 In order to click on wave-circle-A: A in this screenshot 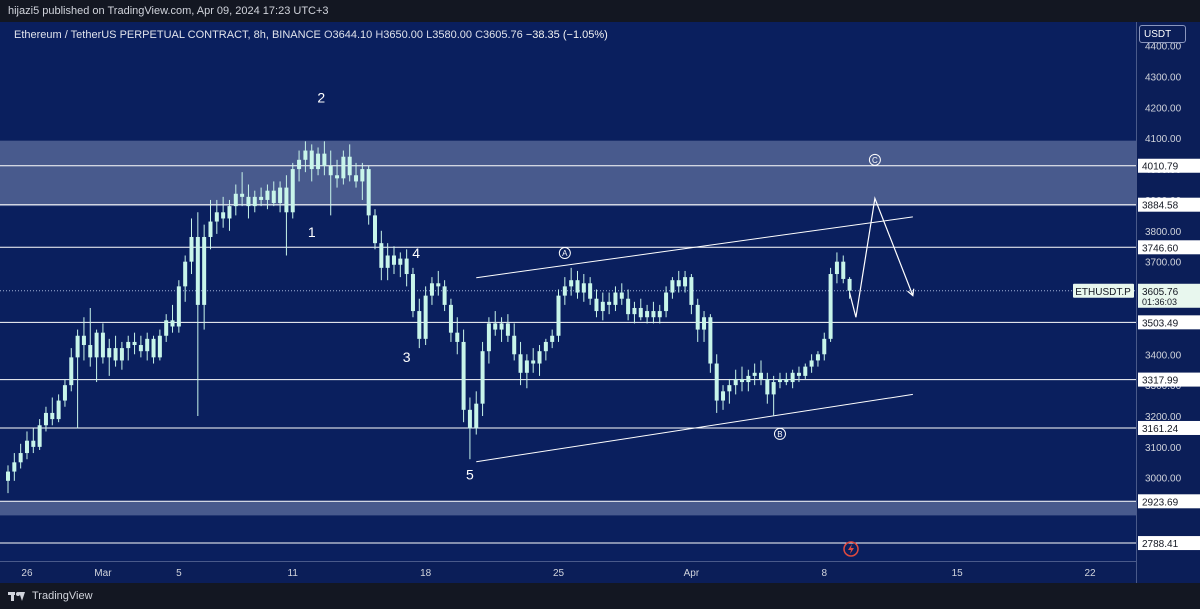, I will do `click(564, 253)`.